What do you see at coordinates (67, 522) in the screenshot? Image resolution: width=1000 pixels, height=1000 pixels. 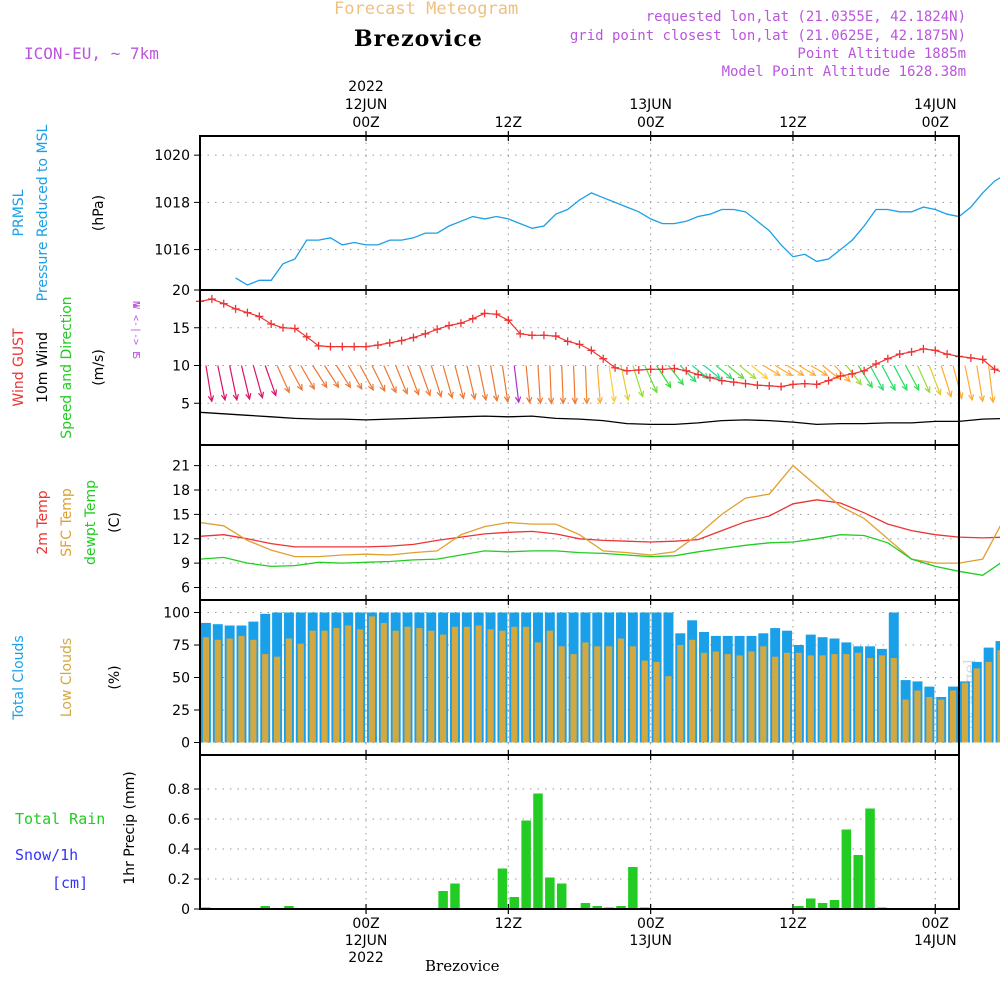 I see `y-axis-label: SFC Temp` at bounding box center [67, 522].